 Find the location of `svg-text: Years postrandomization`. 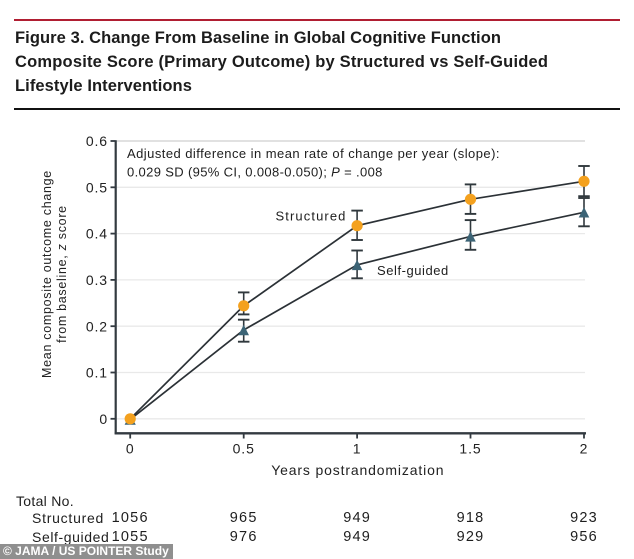

svg-text: Years postrandomization is located at coordinates (357, 470).